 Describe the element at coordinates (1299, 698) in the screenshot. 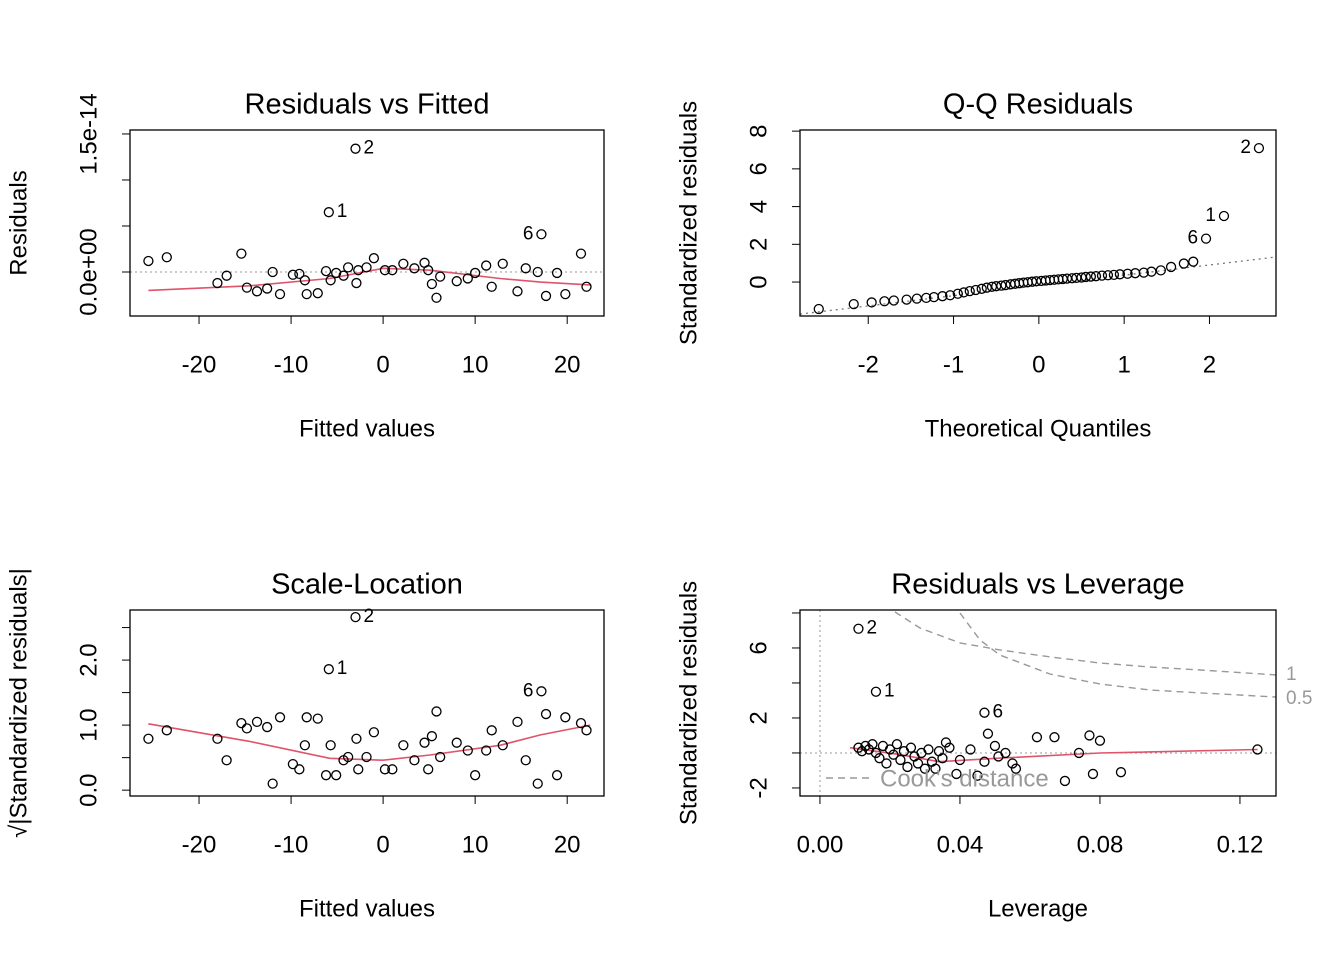

I see `cooks-level-label: 0.5` at that location.